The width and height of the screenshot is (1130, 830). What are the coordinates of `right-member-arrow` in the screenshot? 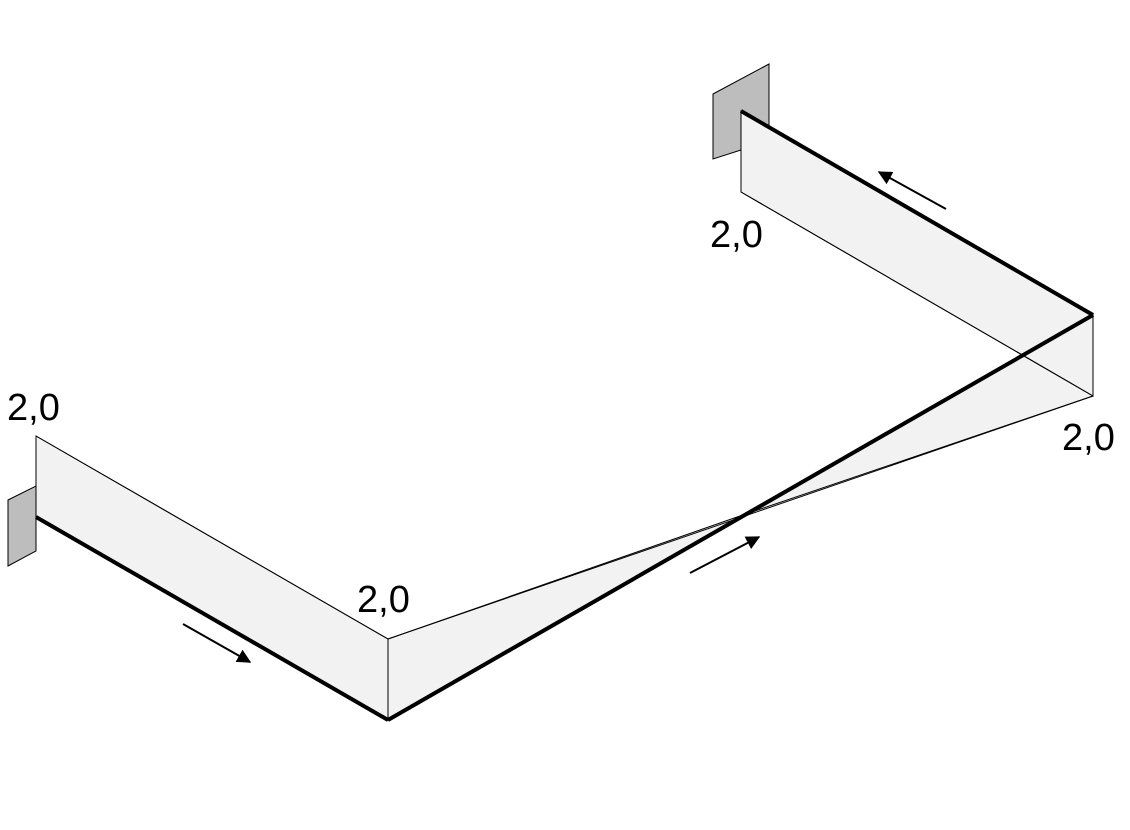 It's located at (912, 190).